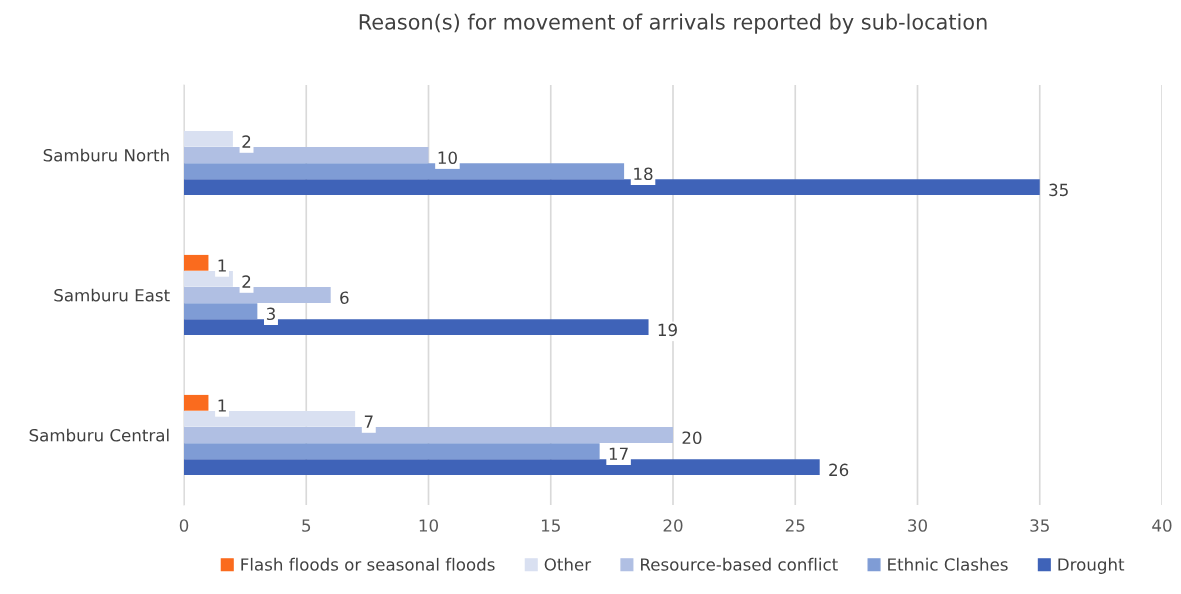  Describe the element at coordinates (1091, 565) in the screenshot. I see `legend-label: Drought` at that location.